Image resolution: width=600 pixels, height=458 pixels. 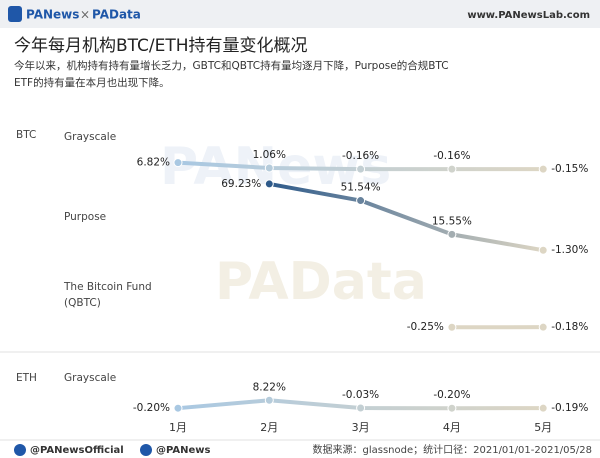 I want to click on twitter-icon, so click(x=20, y=450).